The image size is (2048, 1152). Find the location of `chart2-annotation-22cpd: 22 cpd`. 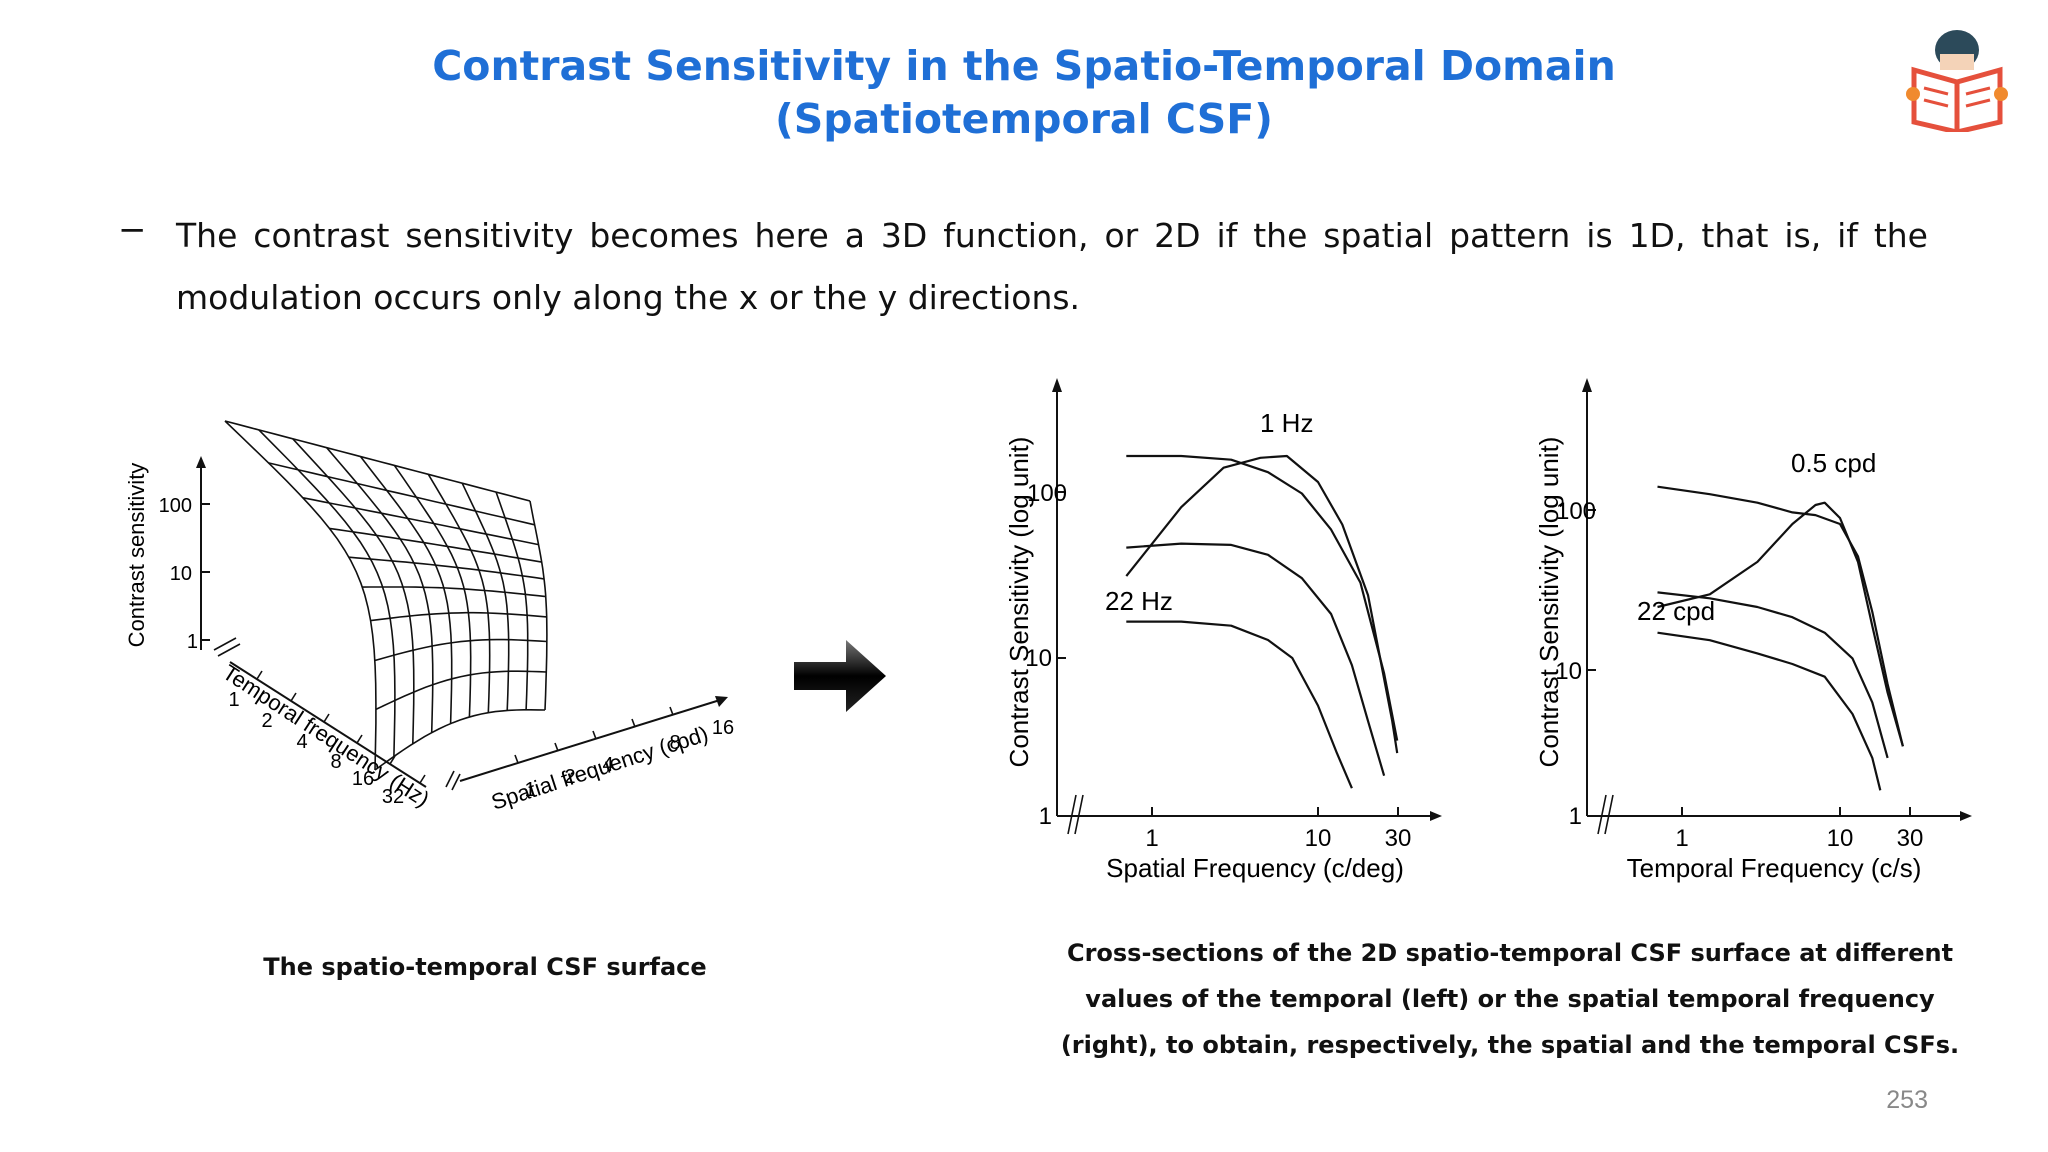

chart2-annotation-22cpd: 22 cpd is located at coordinates (1676, 611).